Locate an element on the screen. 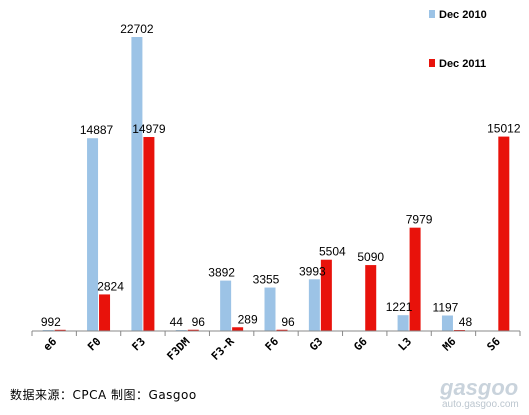  data-label: 289 is located at coordinates (248, 319).